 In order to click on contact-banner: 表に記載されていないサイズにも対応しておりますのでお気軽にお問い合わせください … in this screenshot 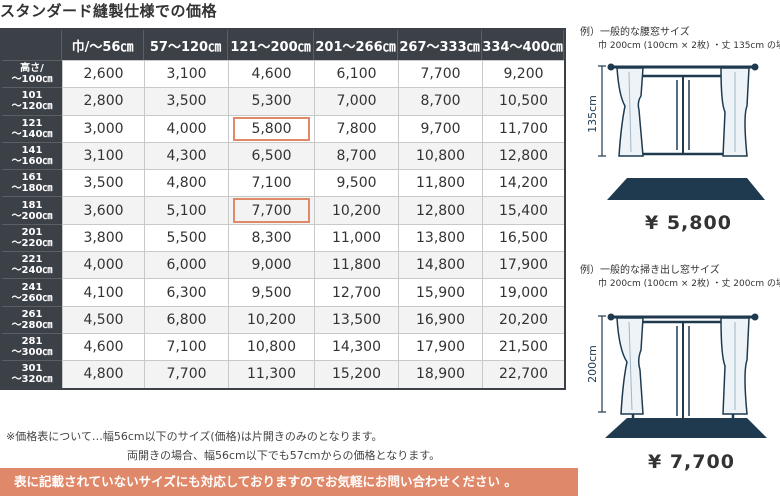, I will do `click(289, 482)`.